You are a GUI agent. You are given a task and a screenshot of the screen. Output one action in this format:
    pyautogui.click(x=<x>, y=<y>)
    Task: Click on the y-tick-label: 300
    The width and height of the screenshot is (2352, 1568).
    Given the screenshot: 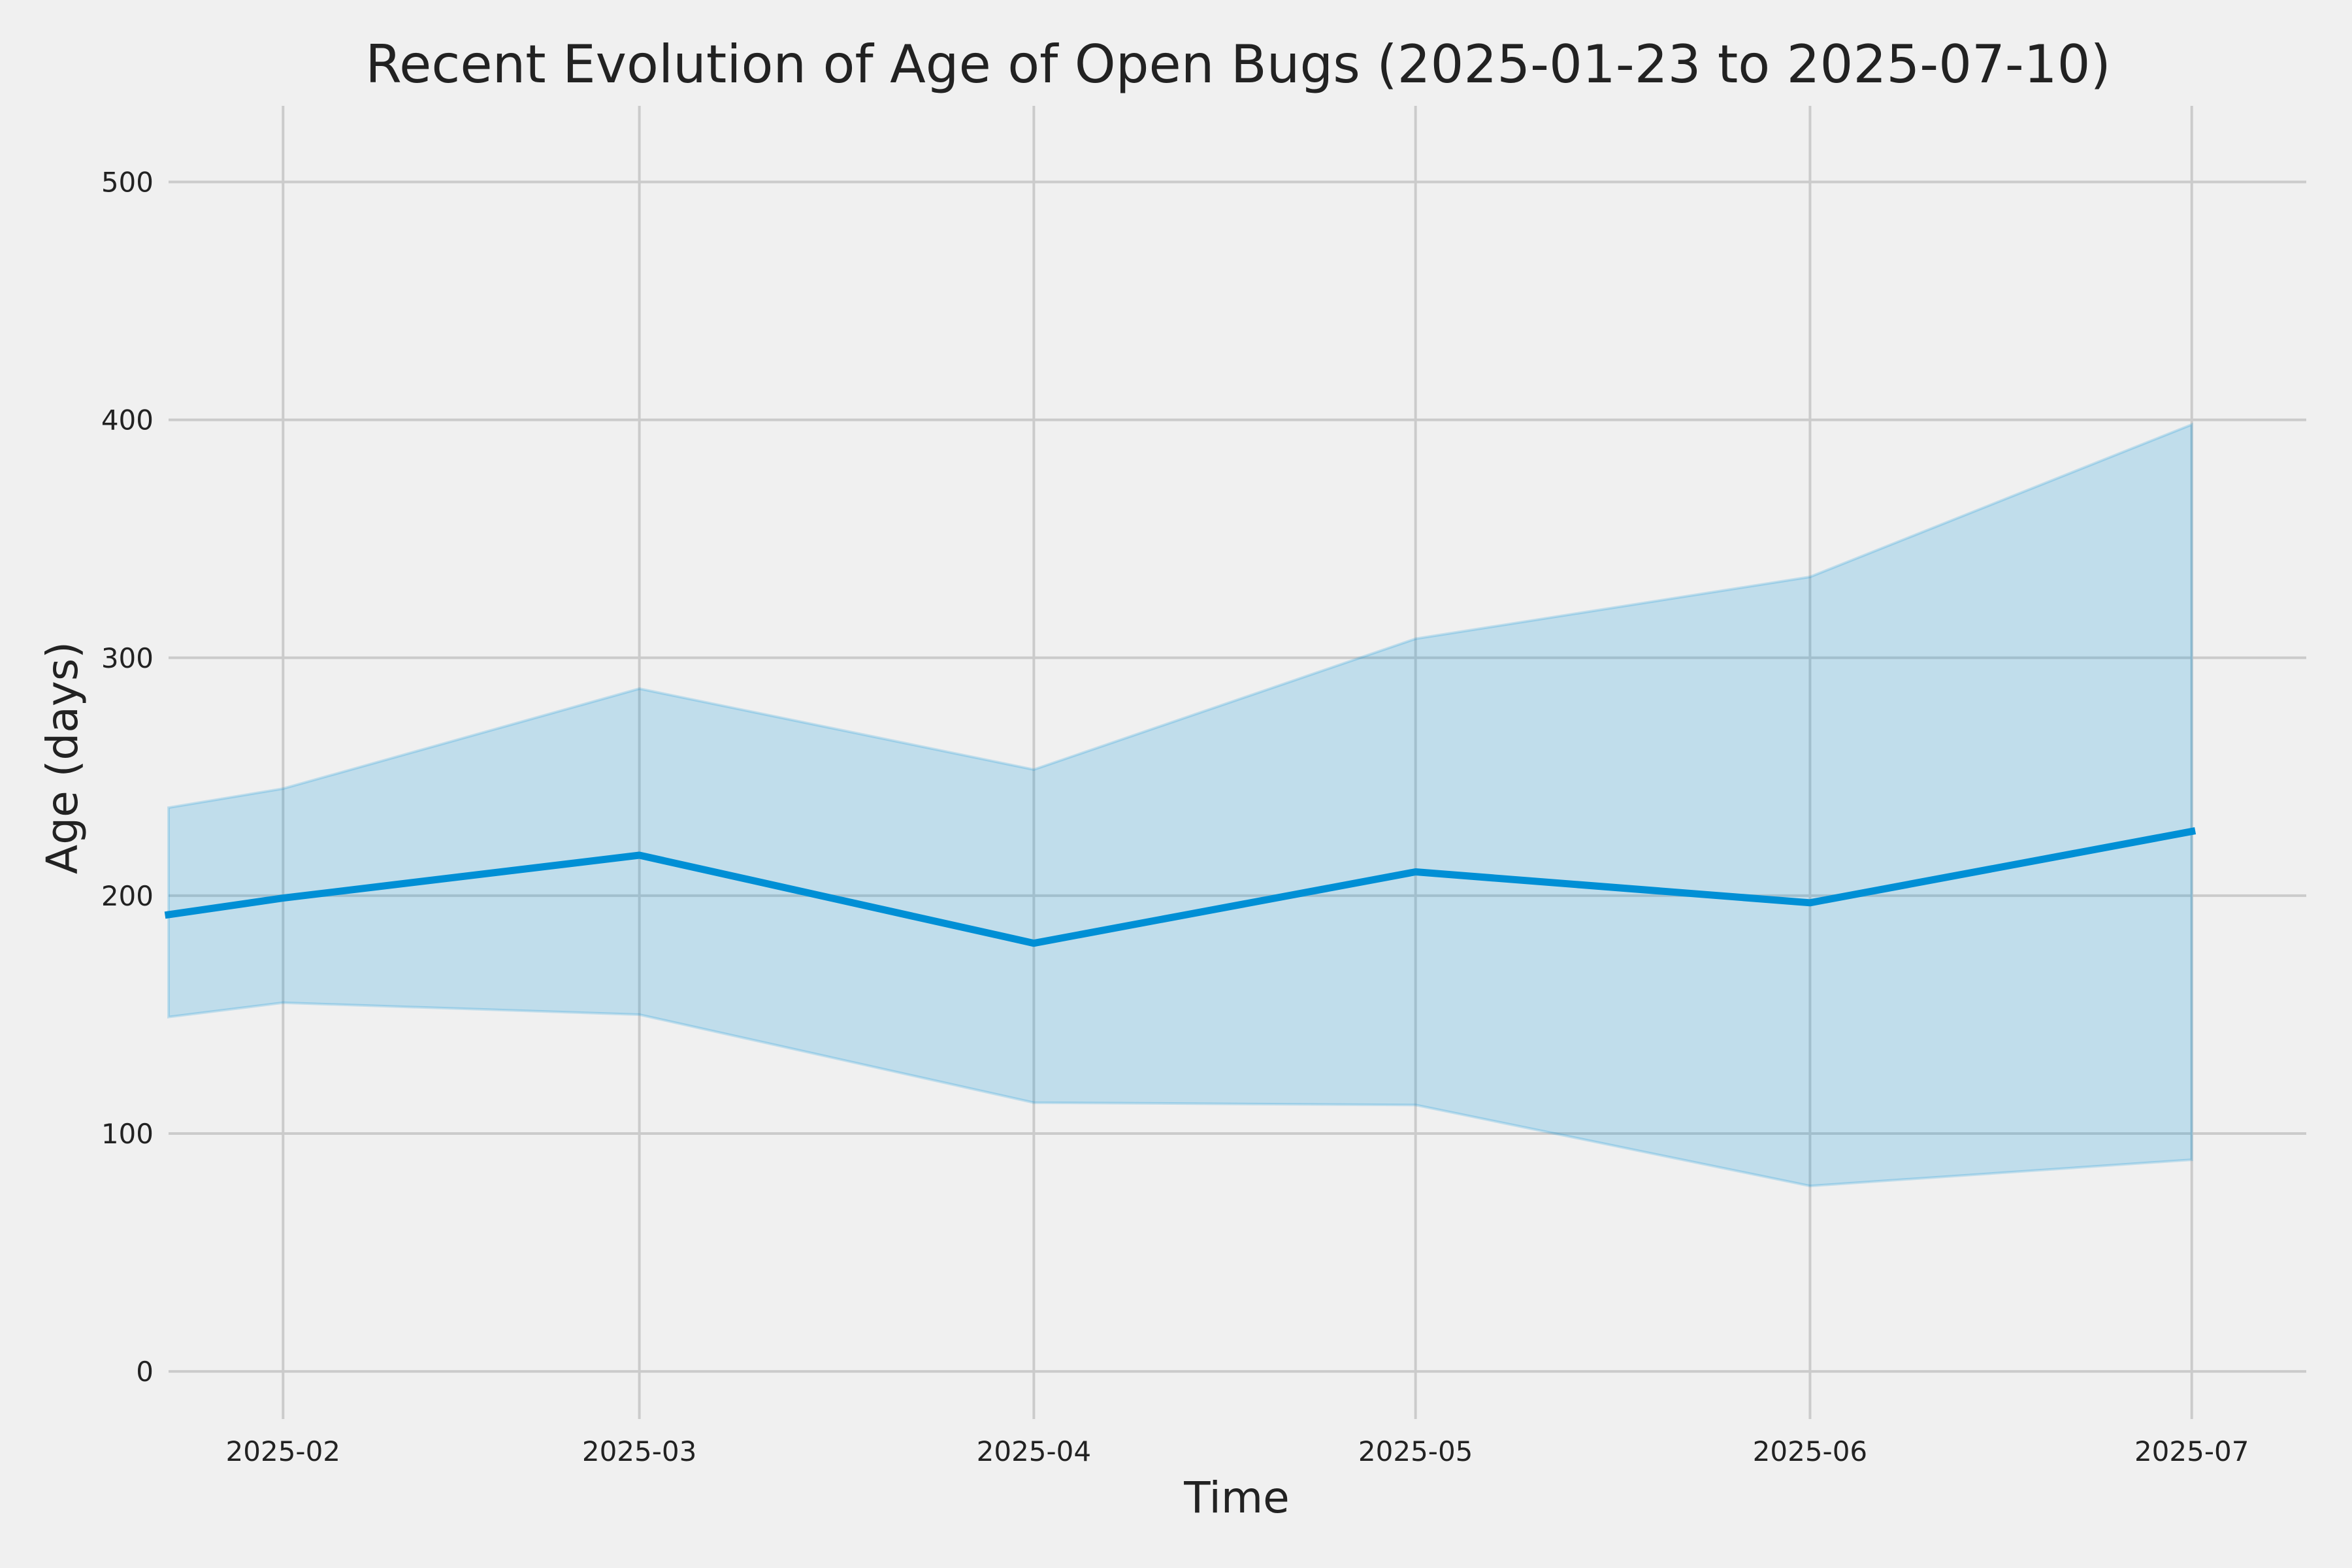 What is the action you would take?
    pyautogui.click(x=127, y=658)
    